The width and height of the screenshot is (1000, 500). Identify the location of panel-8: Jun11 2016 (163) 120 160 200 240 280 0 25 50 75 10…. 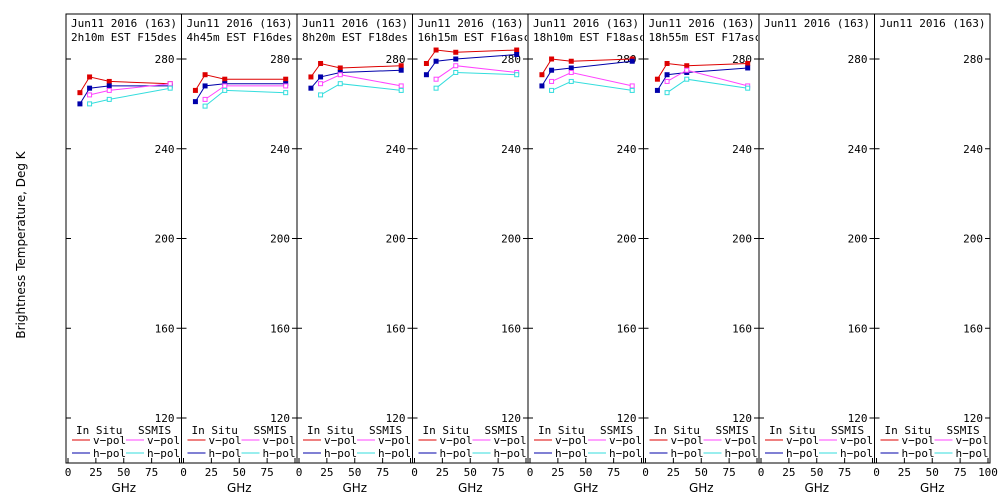
(935, 254).